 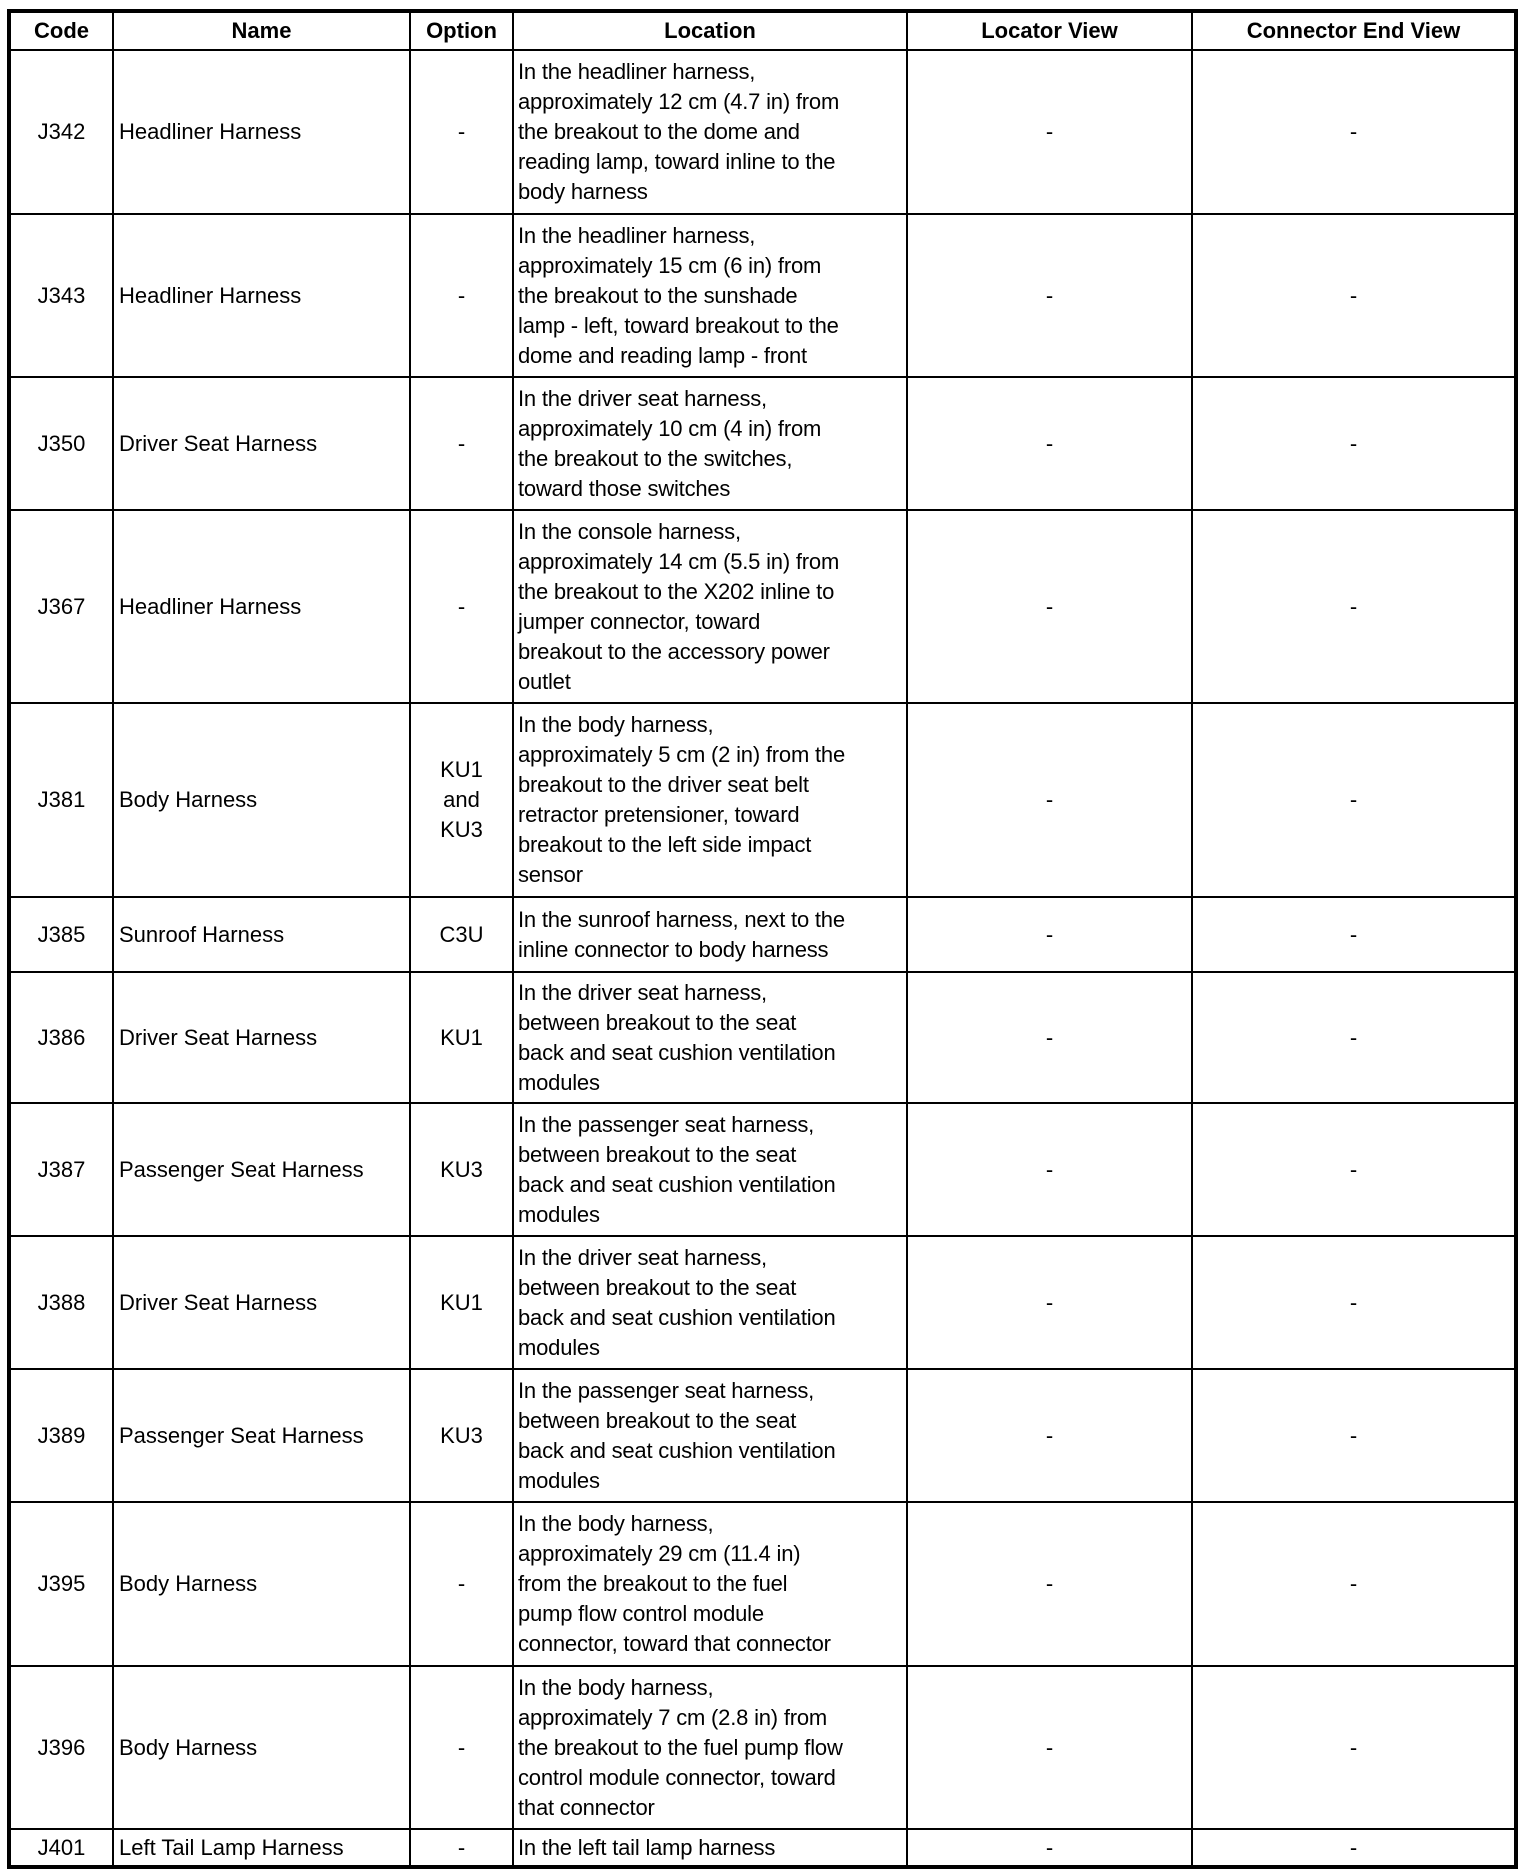 I want to click on header-connector-end-view: Connector End View, so click(x=1354, y=30).